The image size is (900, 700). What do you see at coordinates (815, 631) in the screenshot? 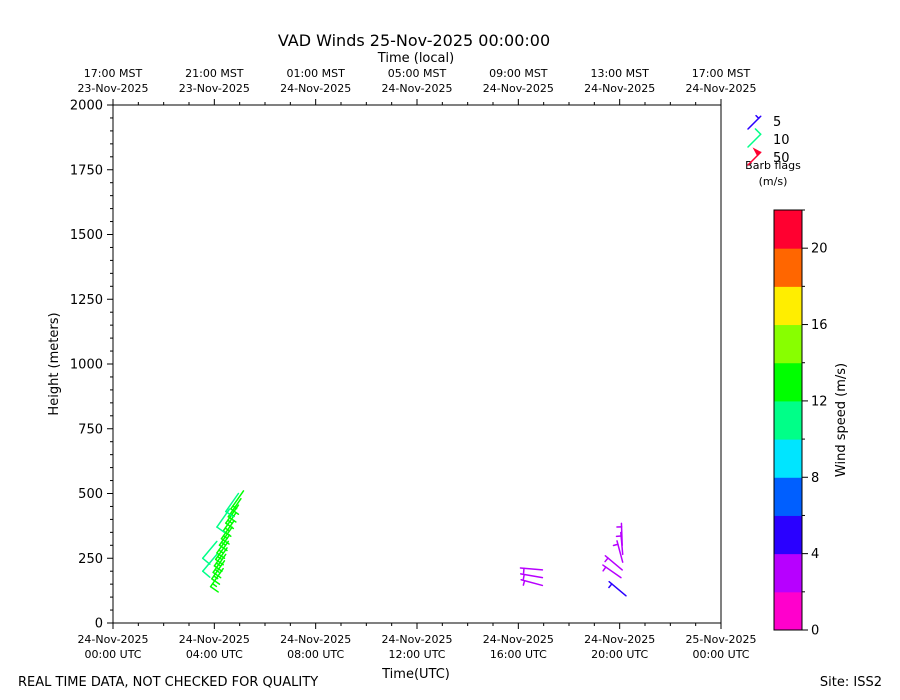
I see `colorbar-tick-label: 0` at bounding box center [815, 631].